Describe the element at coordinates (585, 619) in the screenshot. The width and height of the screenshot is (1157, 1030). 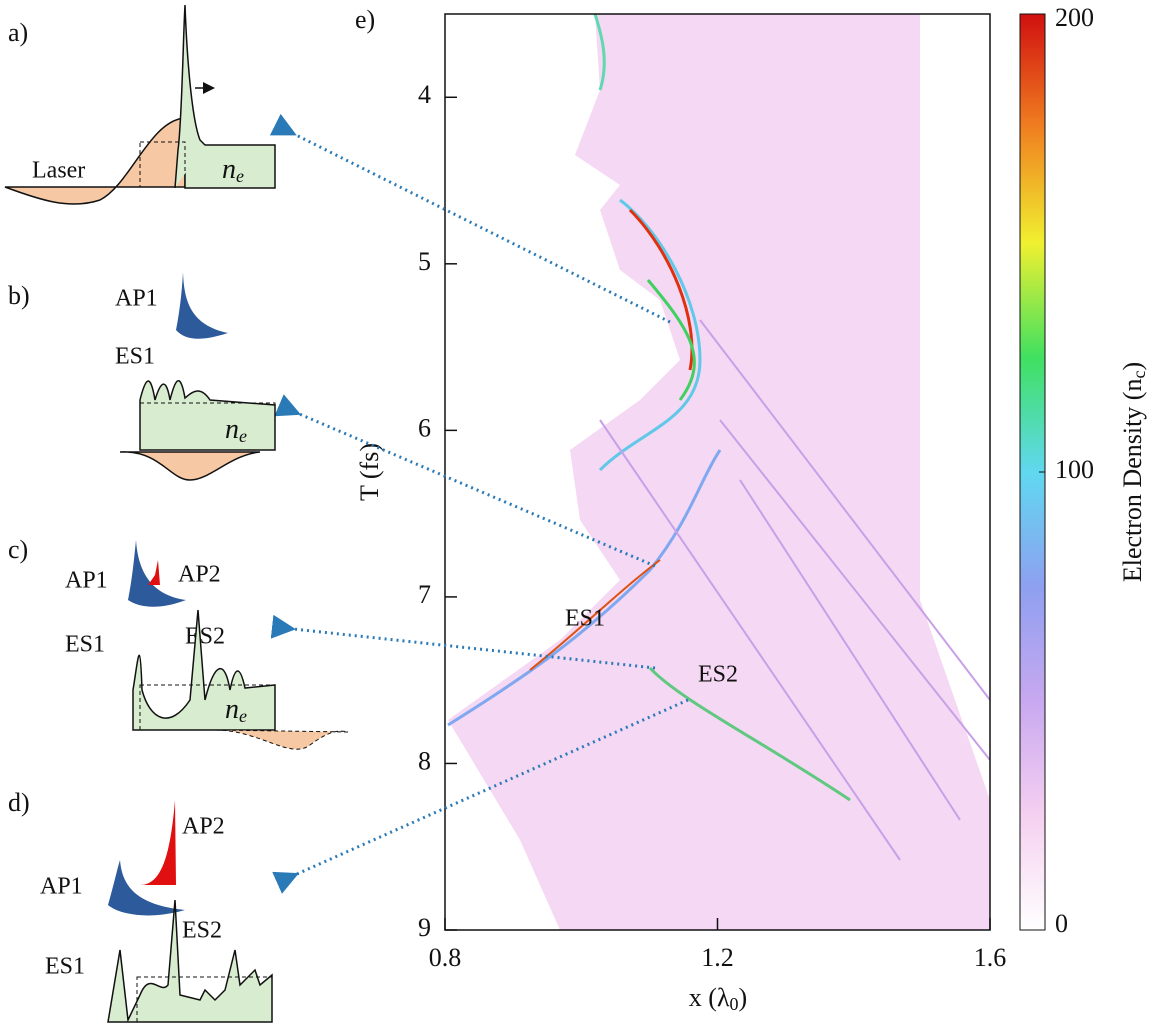
I see `annotation: ES1` at that location.